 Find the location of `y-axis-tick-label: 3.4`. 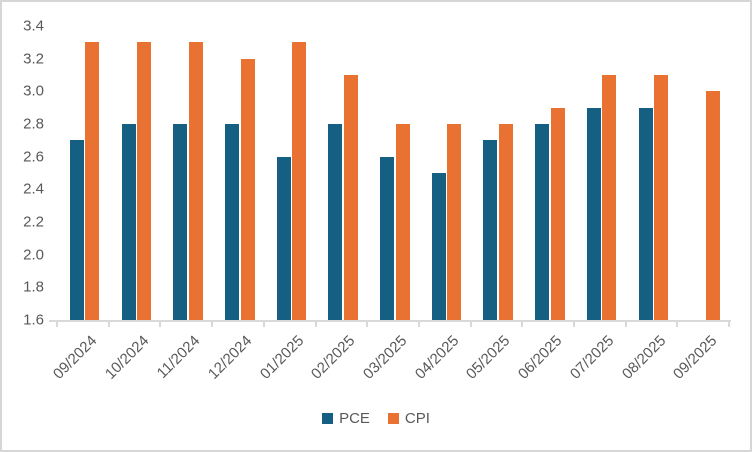

y-axis-tick-label: 3.4 is located at coordinates (33, 26).